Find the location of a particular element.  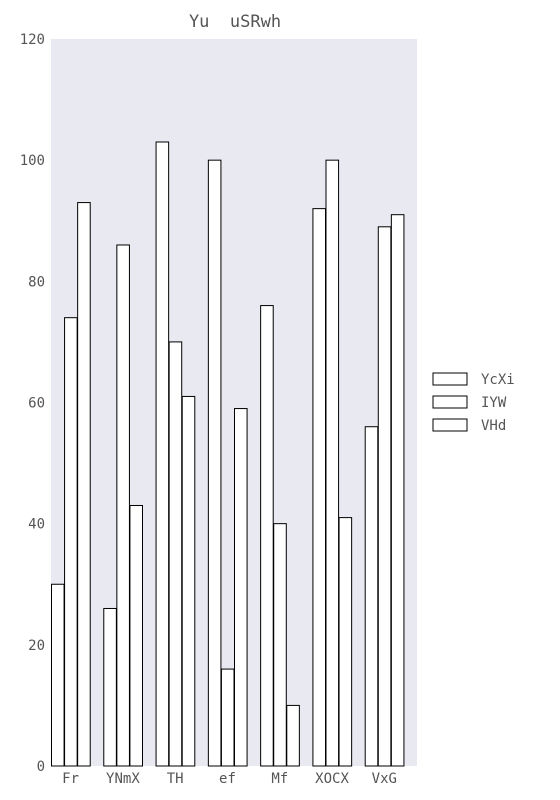

y-tick-label: 80 is located at coordinates (36, 282).